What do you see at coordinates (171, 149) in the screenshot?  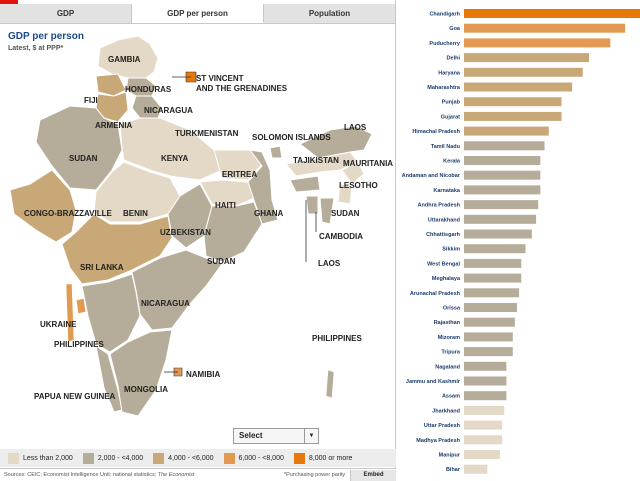 I see `map-region-uttar-pradesh` at bounding box center [171, 149].